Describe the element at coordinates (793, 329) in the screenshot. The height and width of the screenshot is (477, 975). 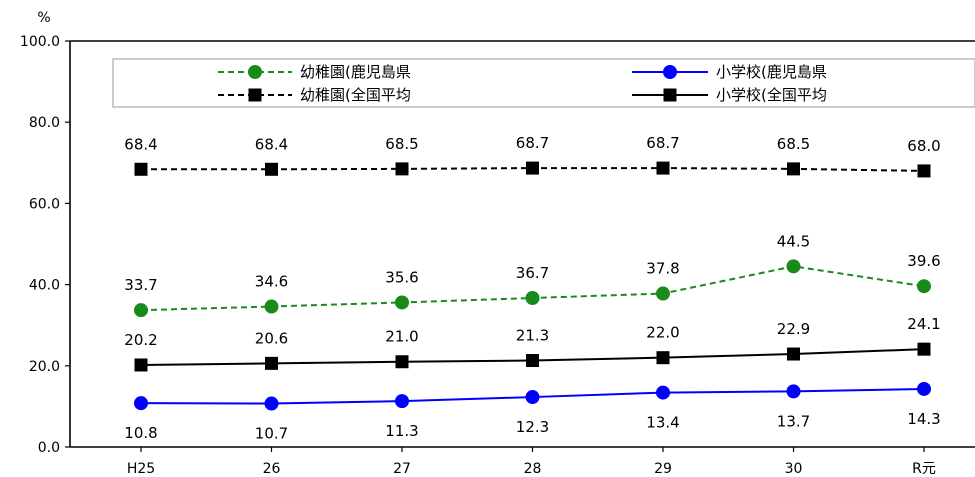
I see `data-label: 22.9` at that location.